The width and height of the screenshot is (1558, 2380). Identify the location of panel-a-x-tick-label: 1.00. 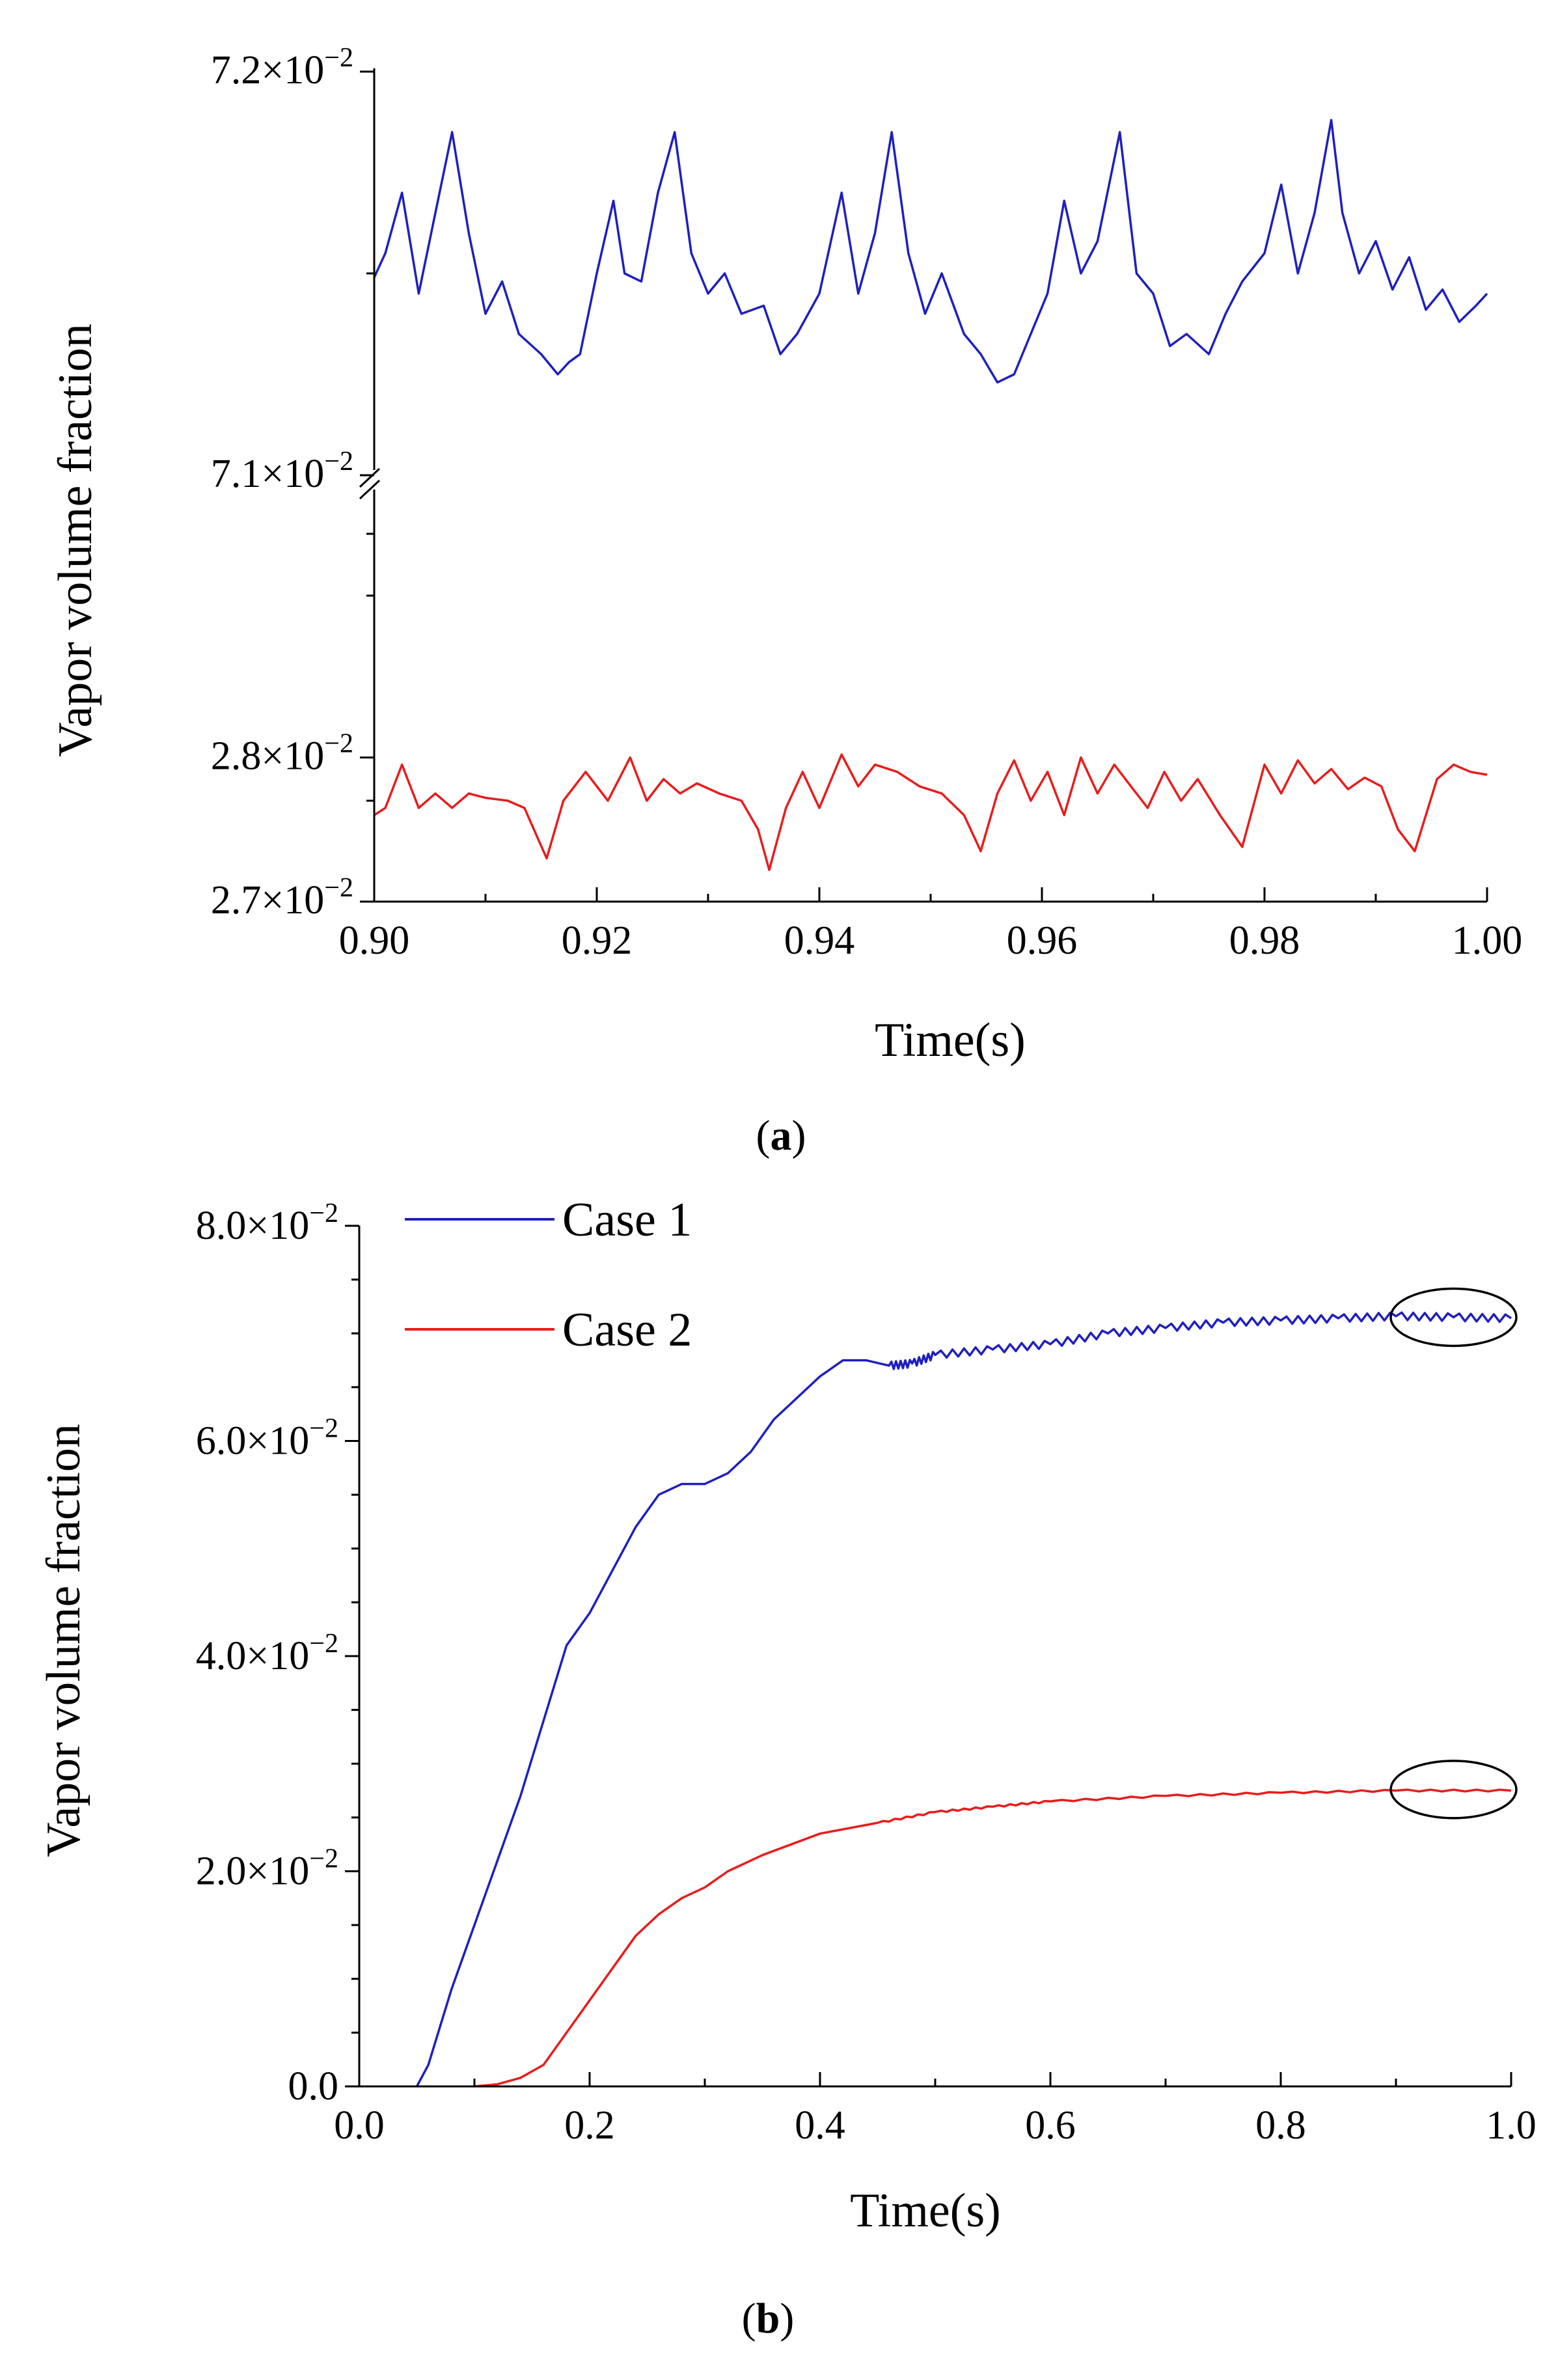
(1487, 941).